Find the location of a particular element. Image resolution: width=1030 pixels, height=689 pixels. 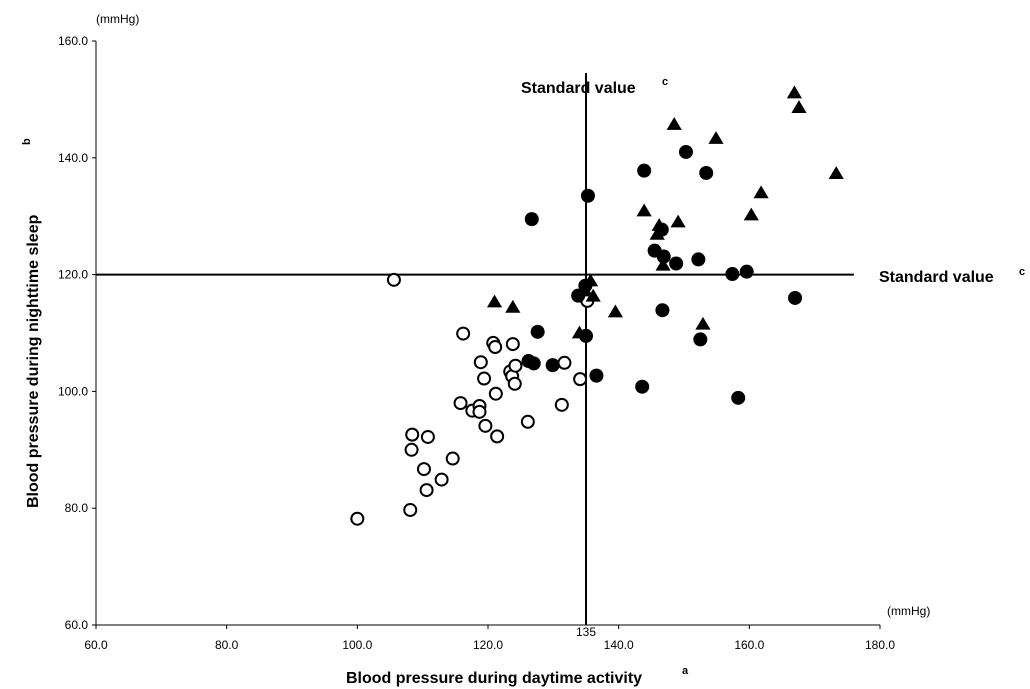

horizontal-standard-label: Standard value is located at coordinates (936, 277).